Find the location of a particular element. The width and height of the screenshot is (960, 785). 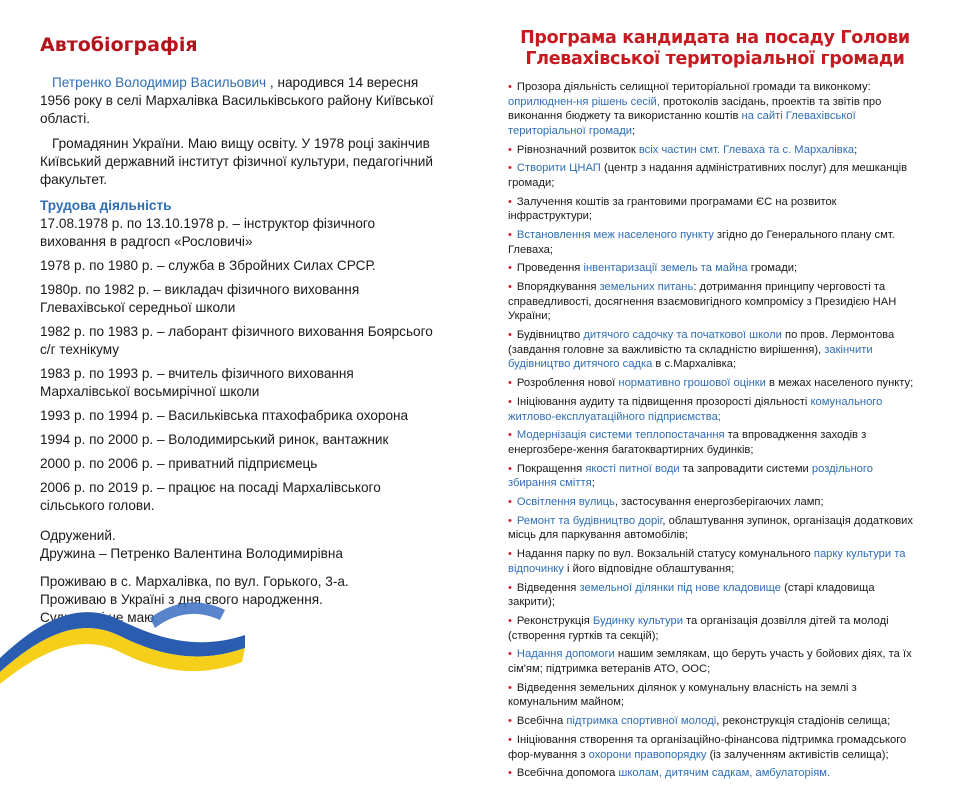

item-text: Впорядкування is located at coordinates (558, 287).